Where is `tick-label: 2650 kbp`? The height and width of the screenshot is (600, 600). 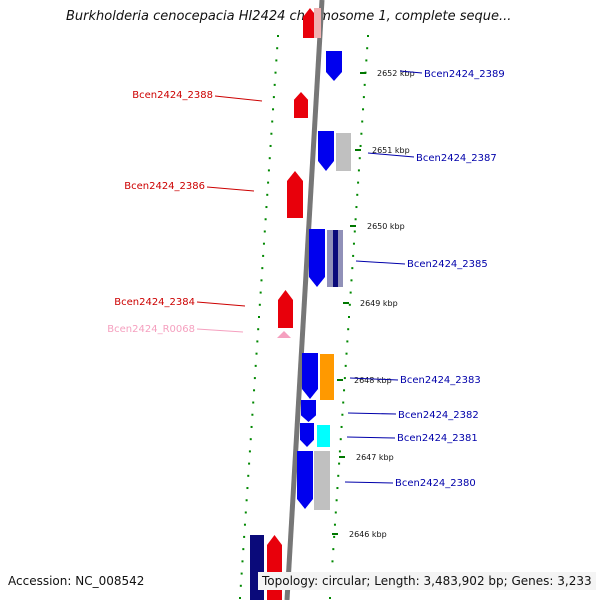
tick-label: 2650 kbp is located at coordinates (386, 226).